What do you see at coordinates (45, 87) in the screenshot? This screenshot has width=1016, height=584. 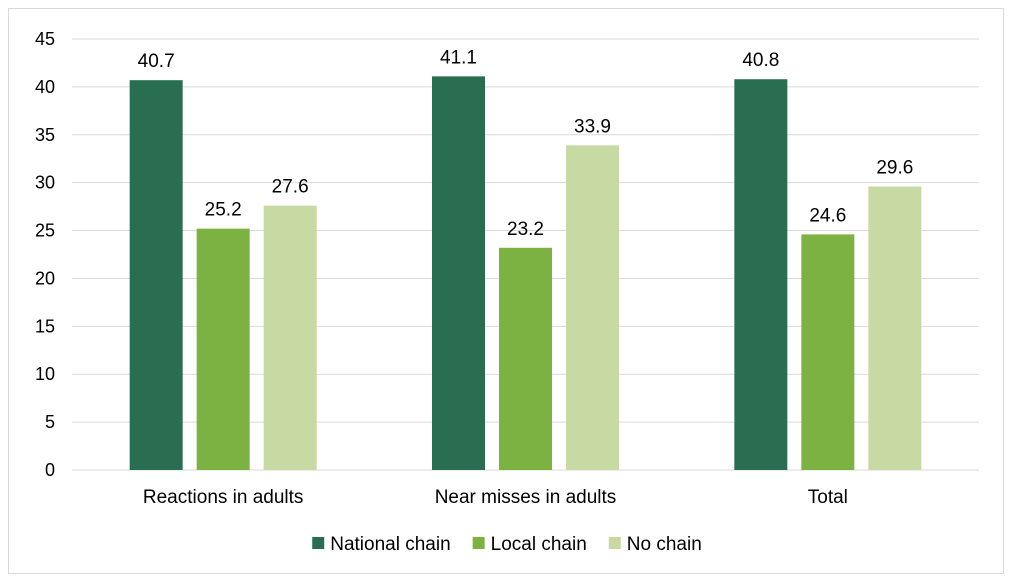 I see `y-tick-label: 40` at bounding box center [45, 87].